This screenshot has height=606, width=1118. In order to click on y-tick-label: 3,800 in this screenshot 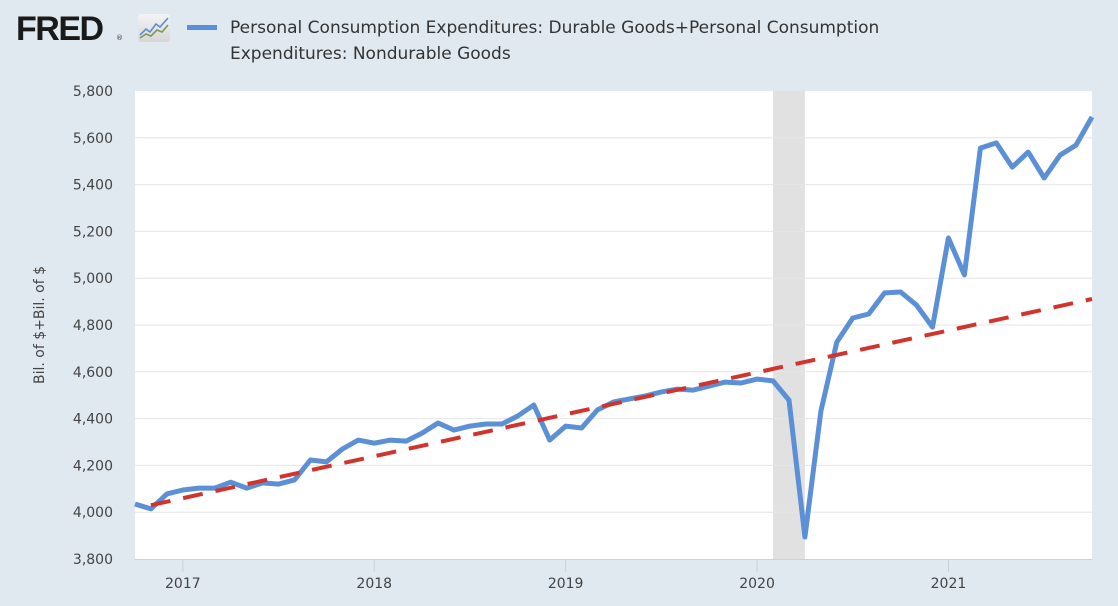, I will do `click(93, 560)`.